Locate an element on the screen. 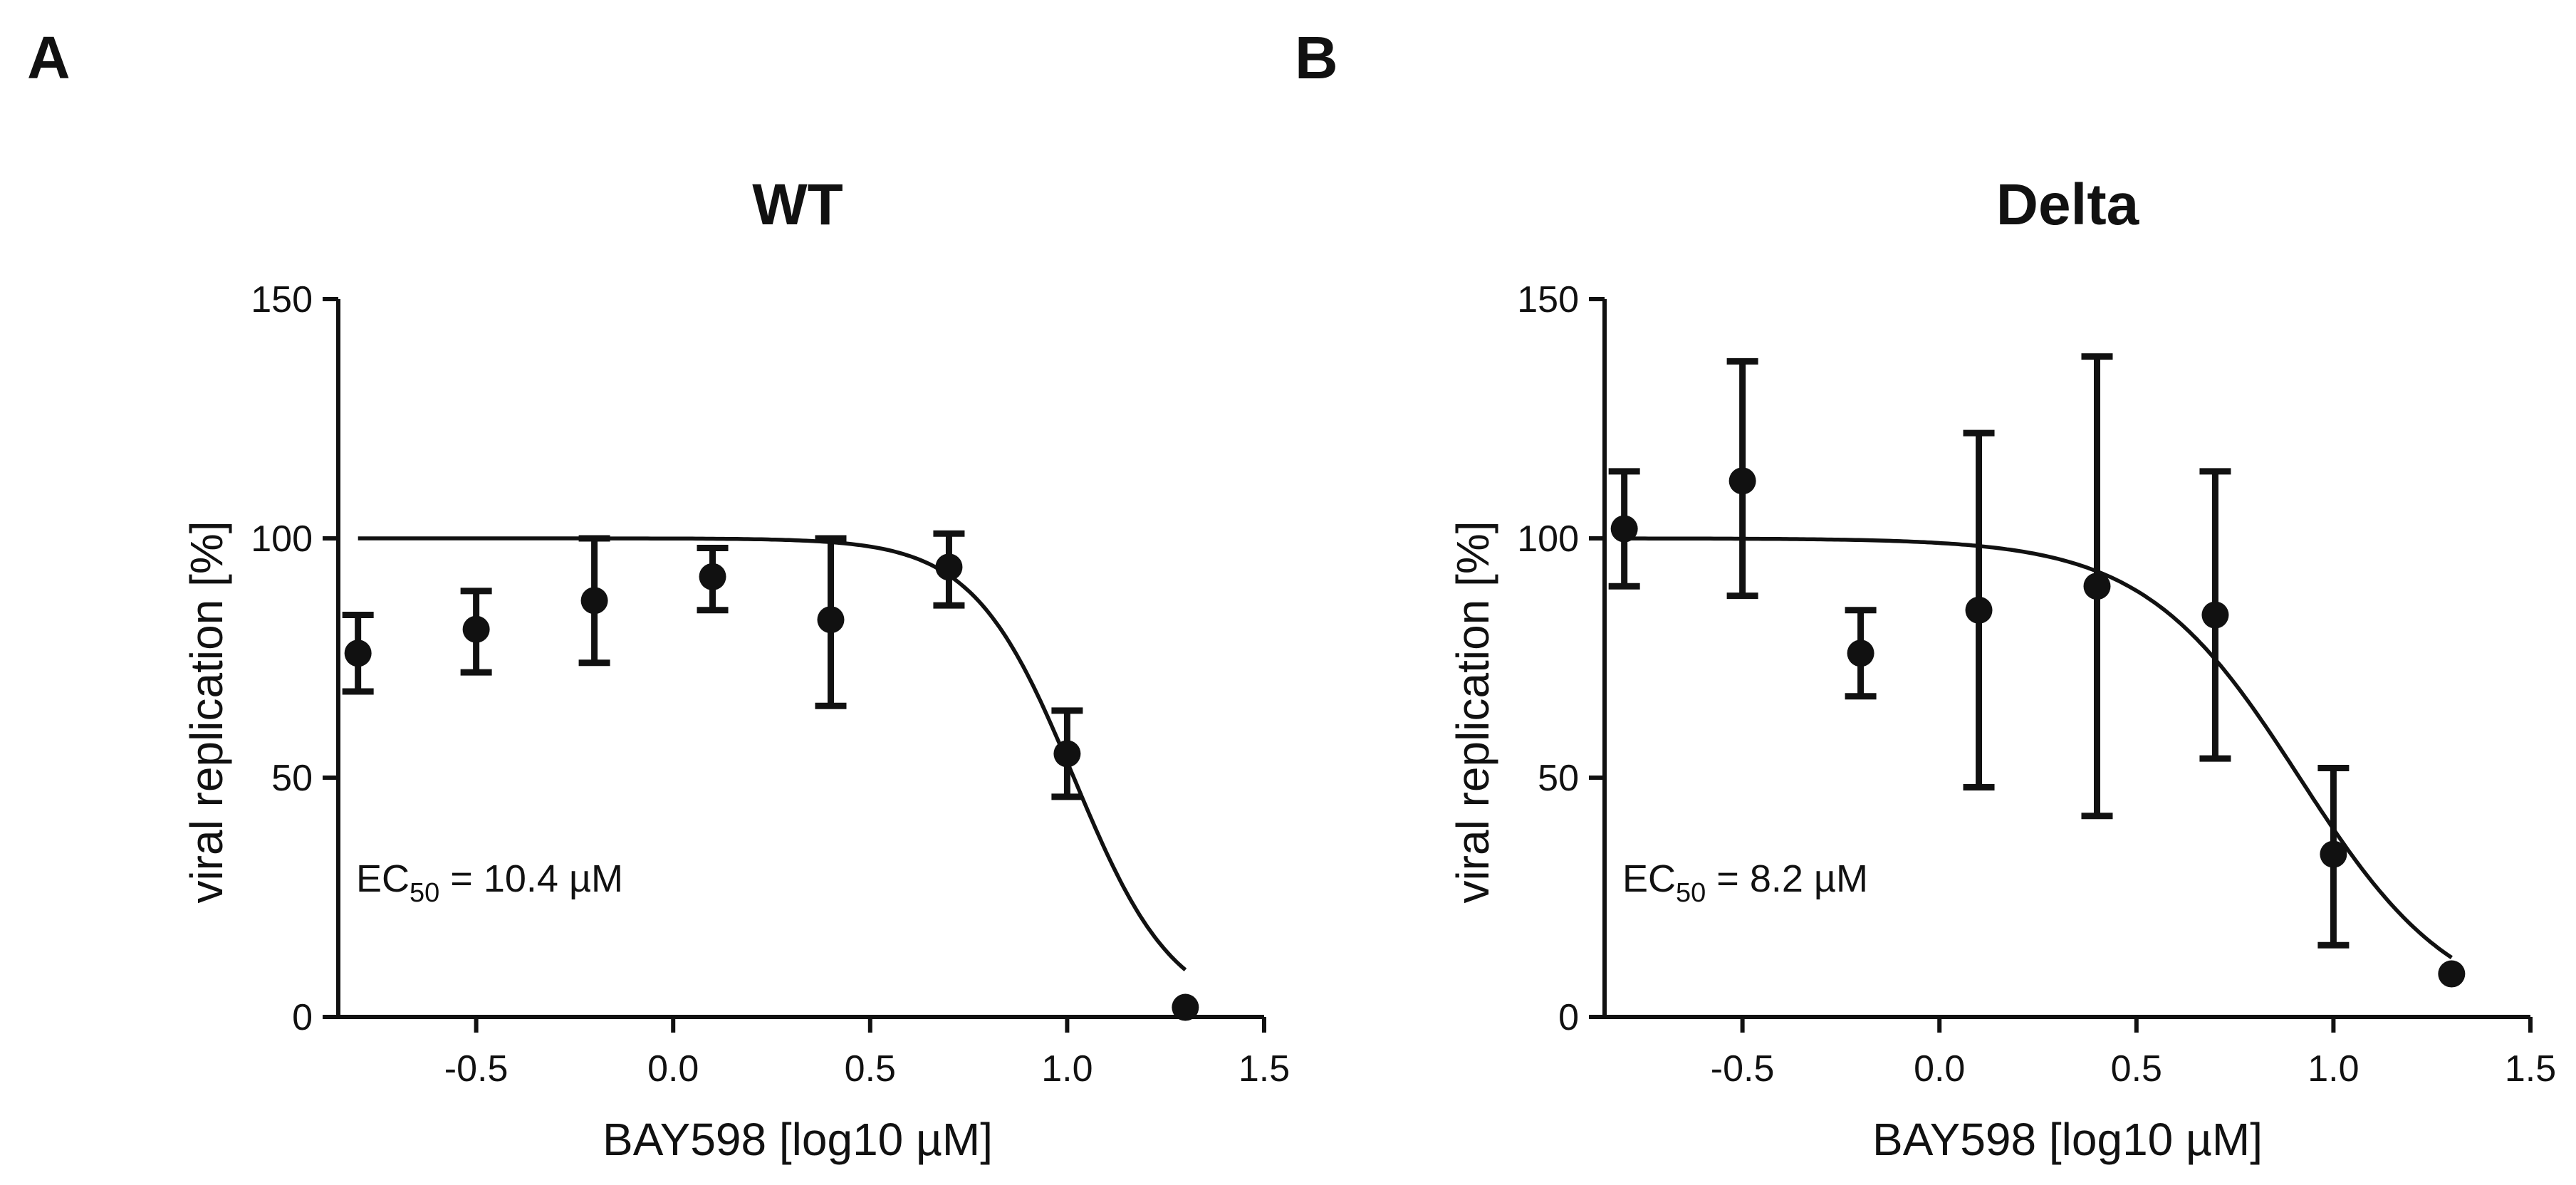 The image size is (2576, 1185). panel-letter-a: A is located at coordinates (49, 58).